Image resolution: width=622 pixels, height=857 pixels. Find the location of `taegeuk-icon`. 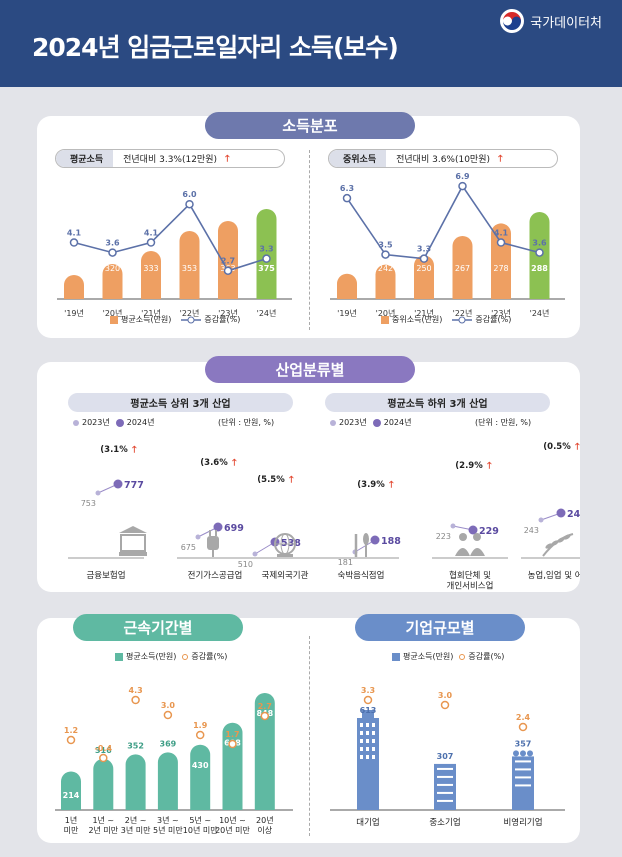

taegeuk-icon is located at coordinates (512, 21).